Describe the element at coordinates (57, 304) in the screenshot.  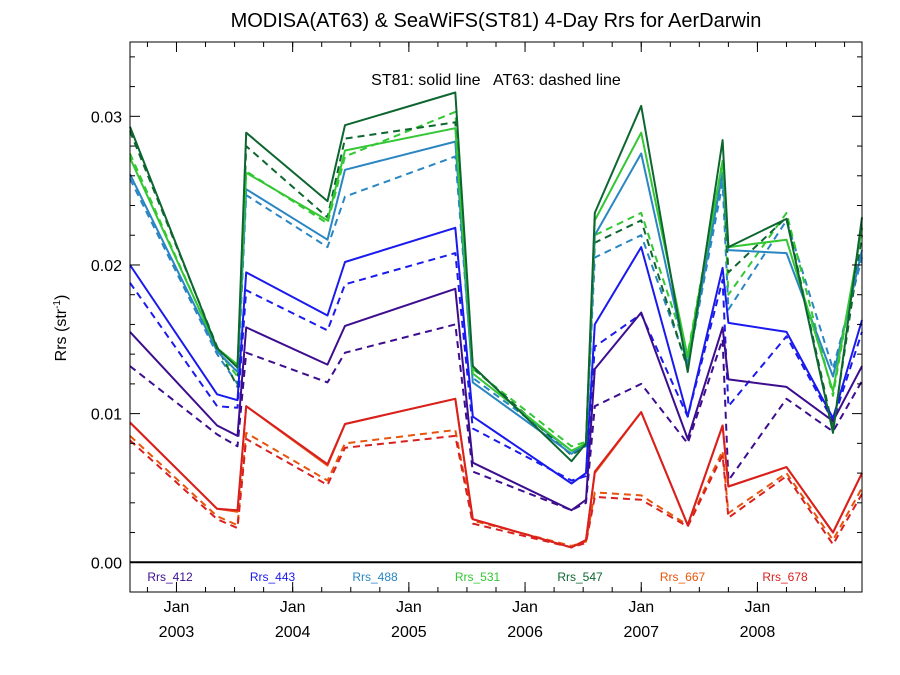
I see `y-axis-label-superscript: -1` at that location.